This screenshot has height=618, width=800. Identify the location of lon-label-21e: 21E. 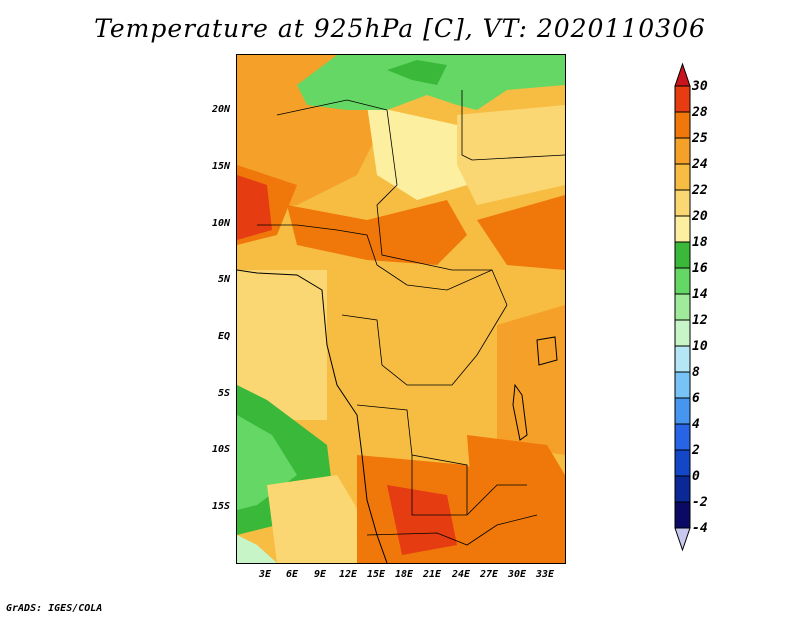
(432, 574).